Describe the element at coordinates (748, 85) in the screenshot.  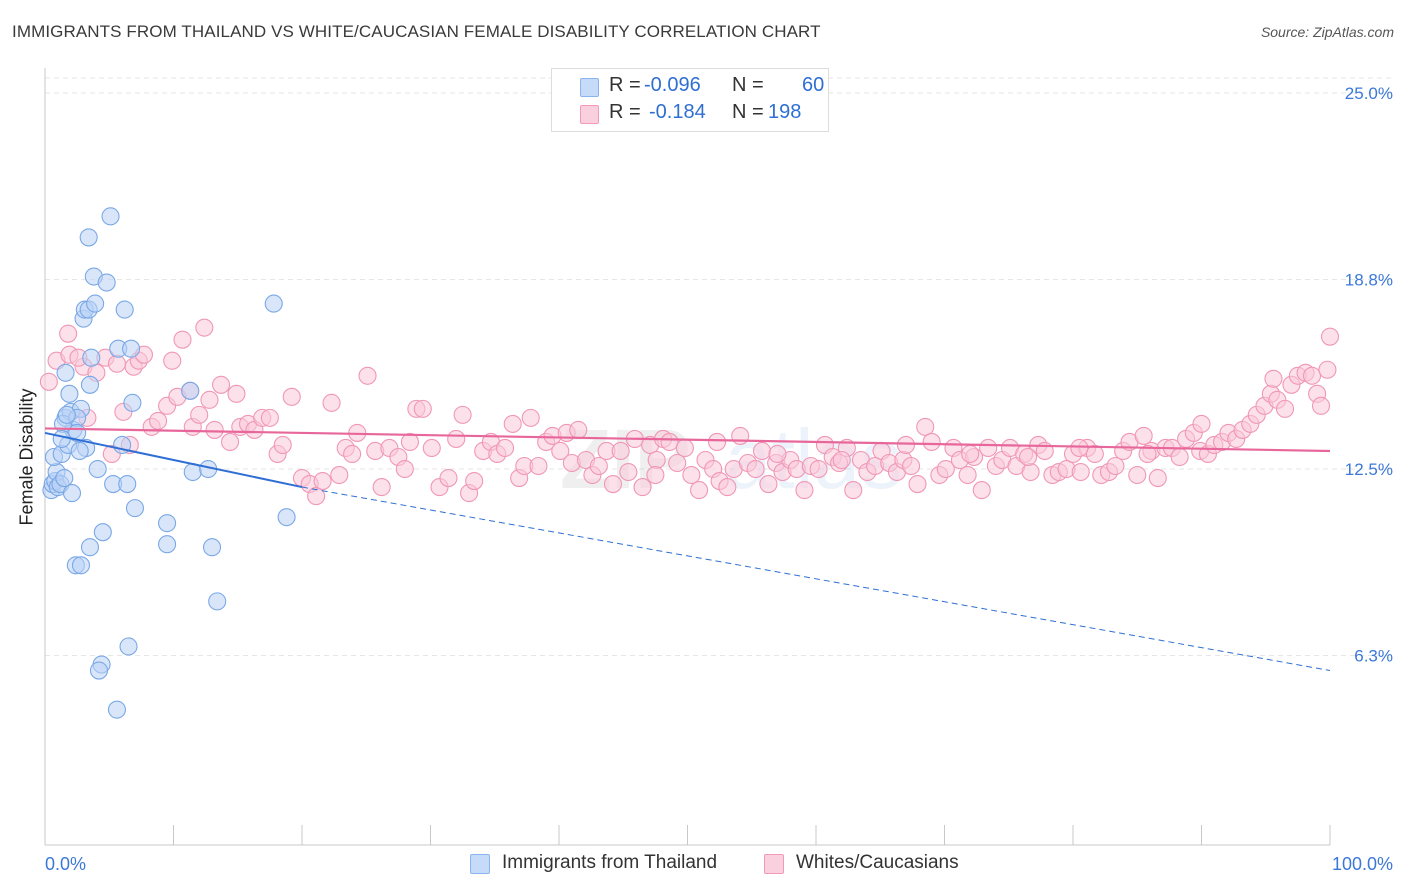
I see `legend-n-label: N =` at that location.